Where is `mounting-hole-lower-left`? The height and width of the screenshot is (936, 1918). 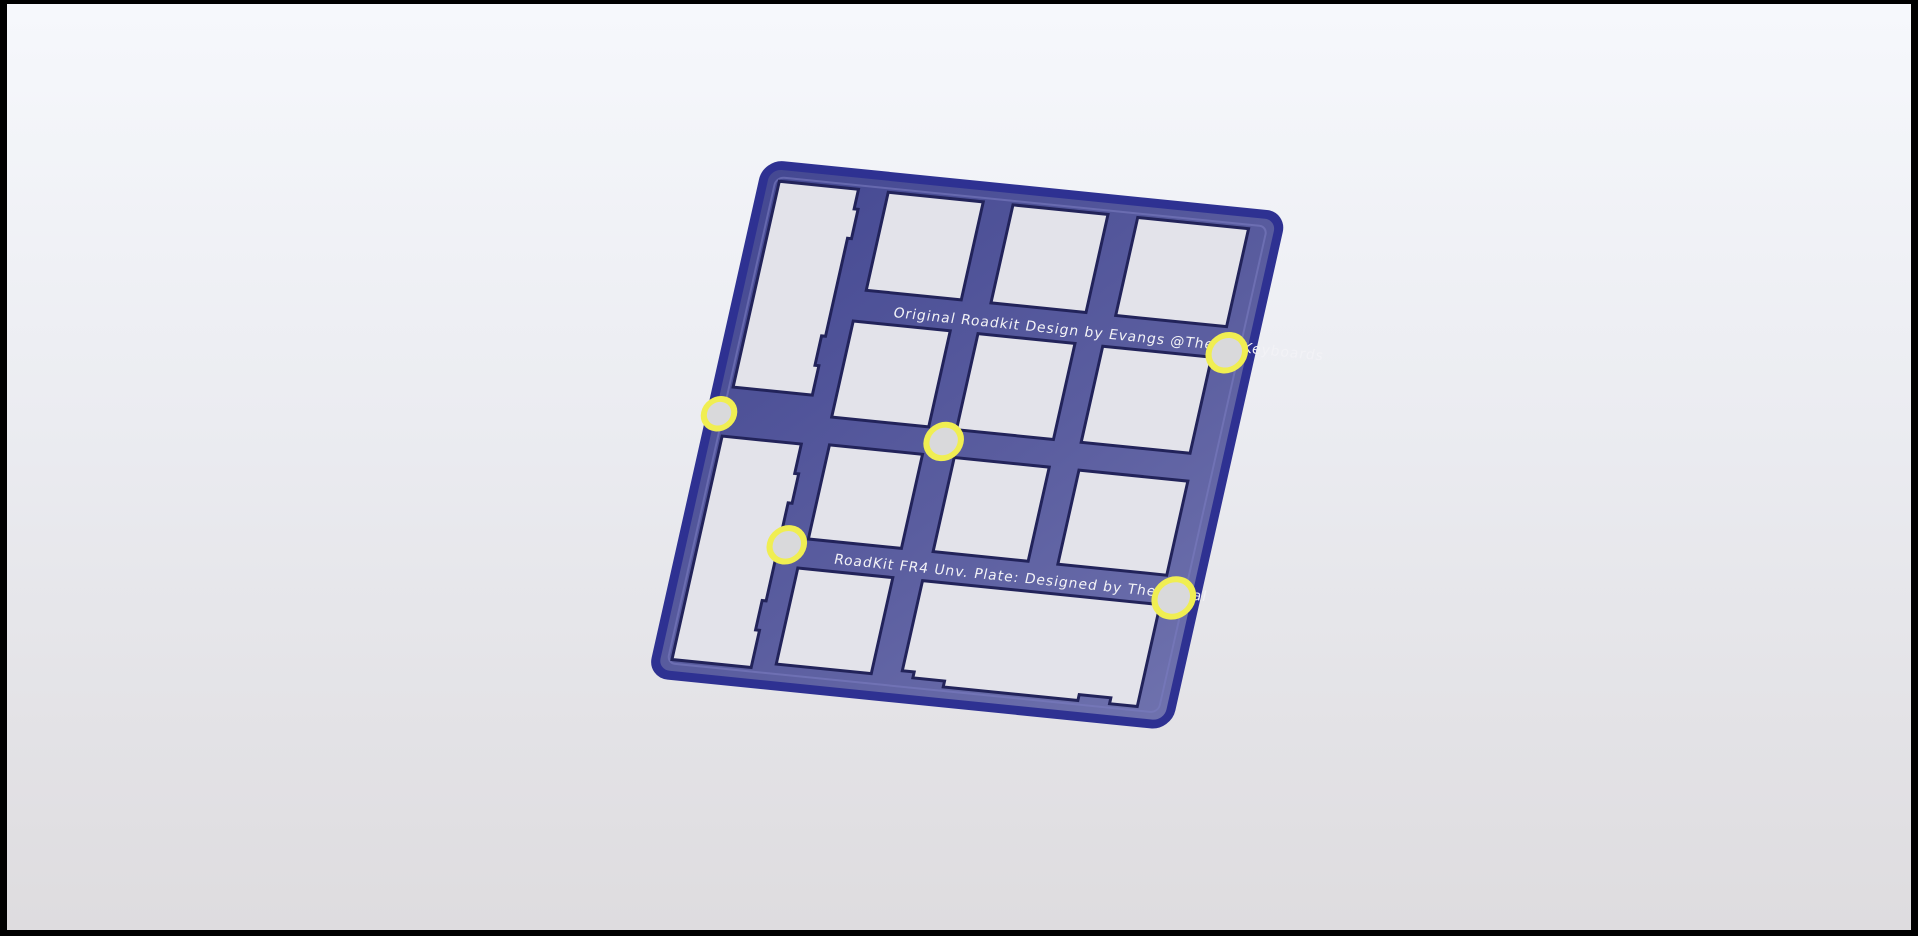
mounting-hole-lower-left is located at coordinates (787, 545).